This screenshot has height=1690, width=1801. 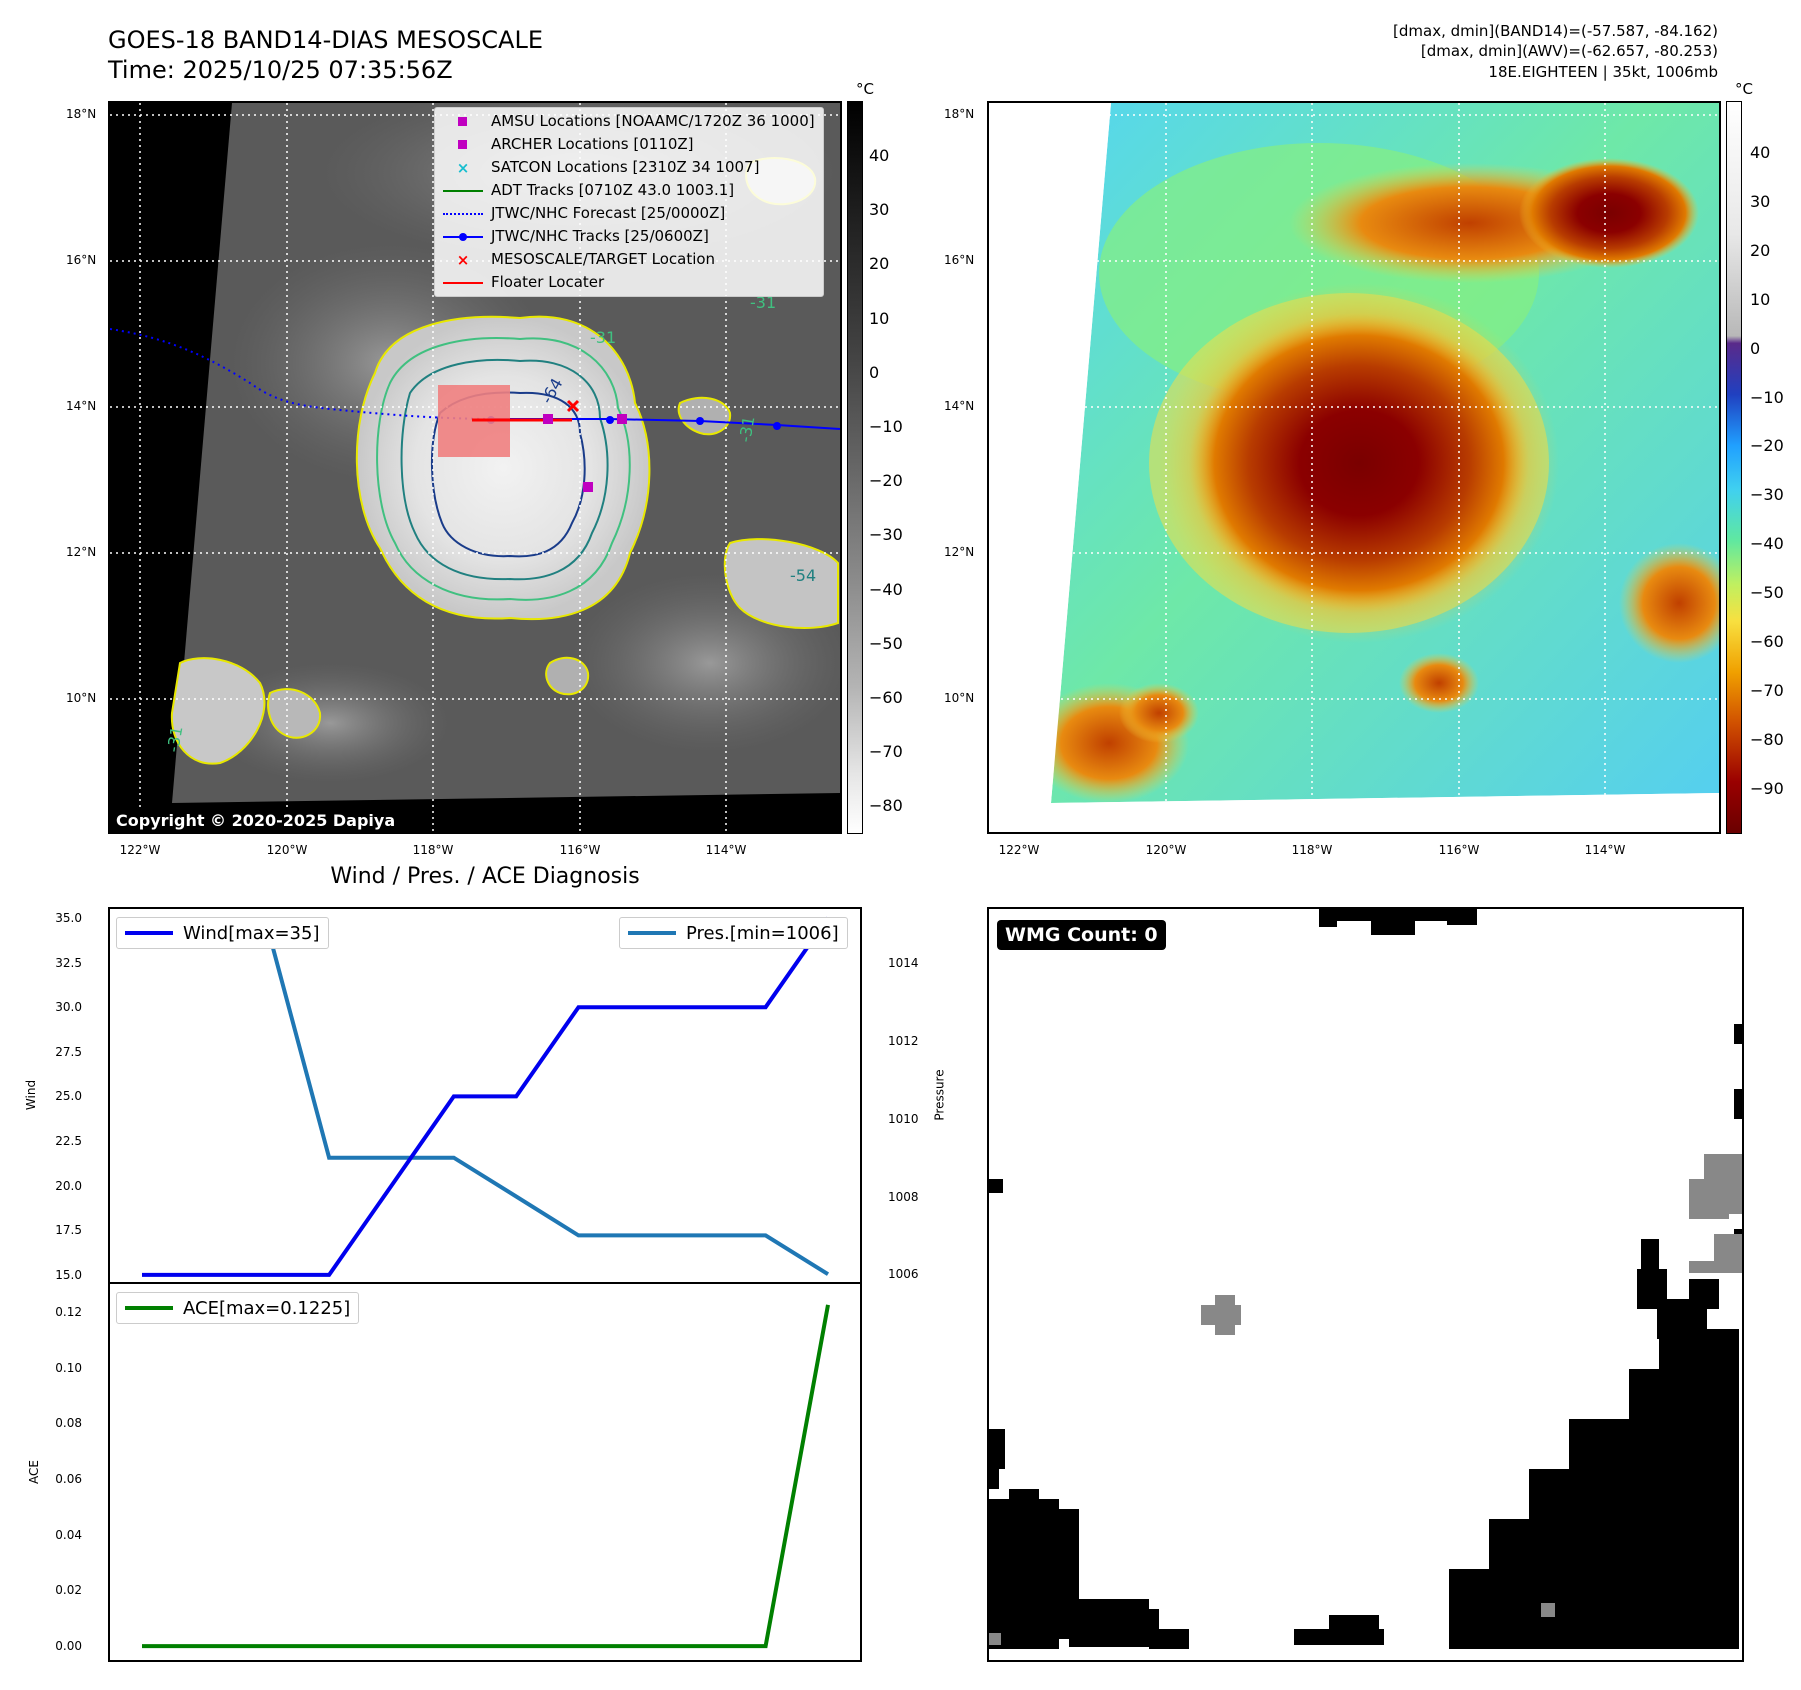 What do you see at coordinates (733, 933) in the screenshot?
I see `pres-legend: Pres.[min=1006]` at bounding box center [733, 933].